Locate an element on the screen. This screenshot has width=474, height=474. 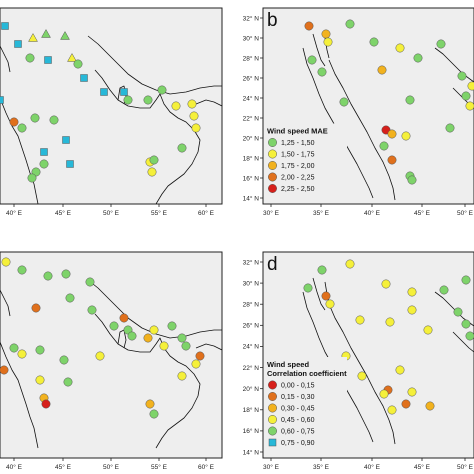
y-tick-label: 24° N is located at coordinates (251, 98).